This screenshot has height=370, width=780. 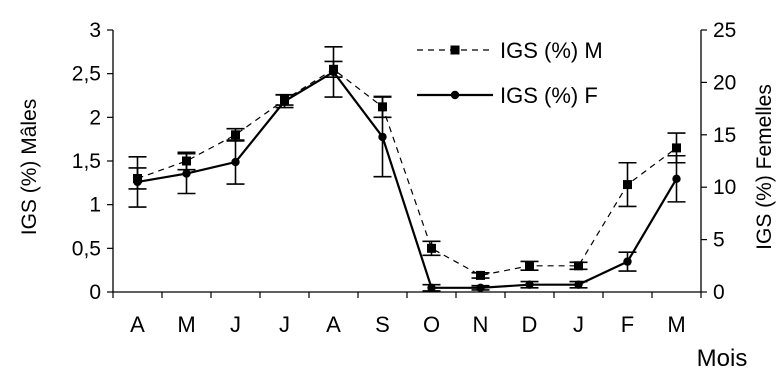 I want to click on y-left-tick-label: 2, so click(x=95, y=117).